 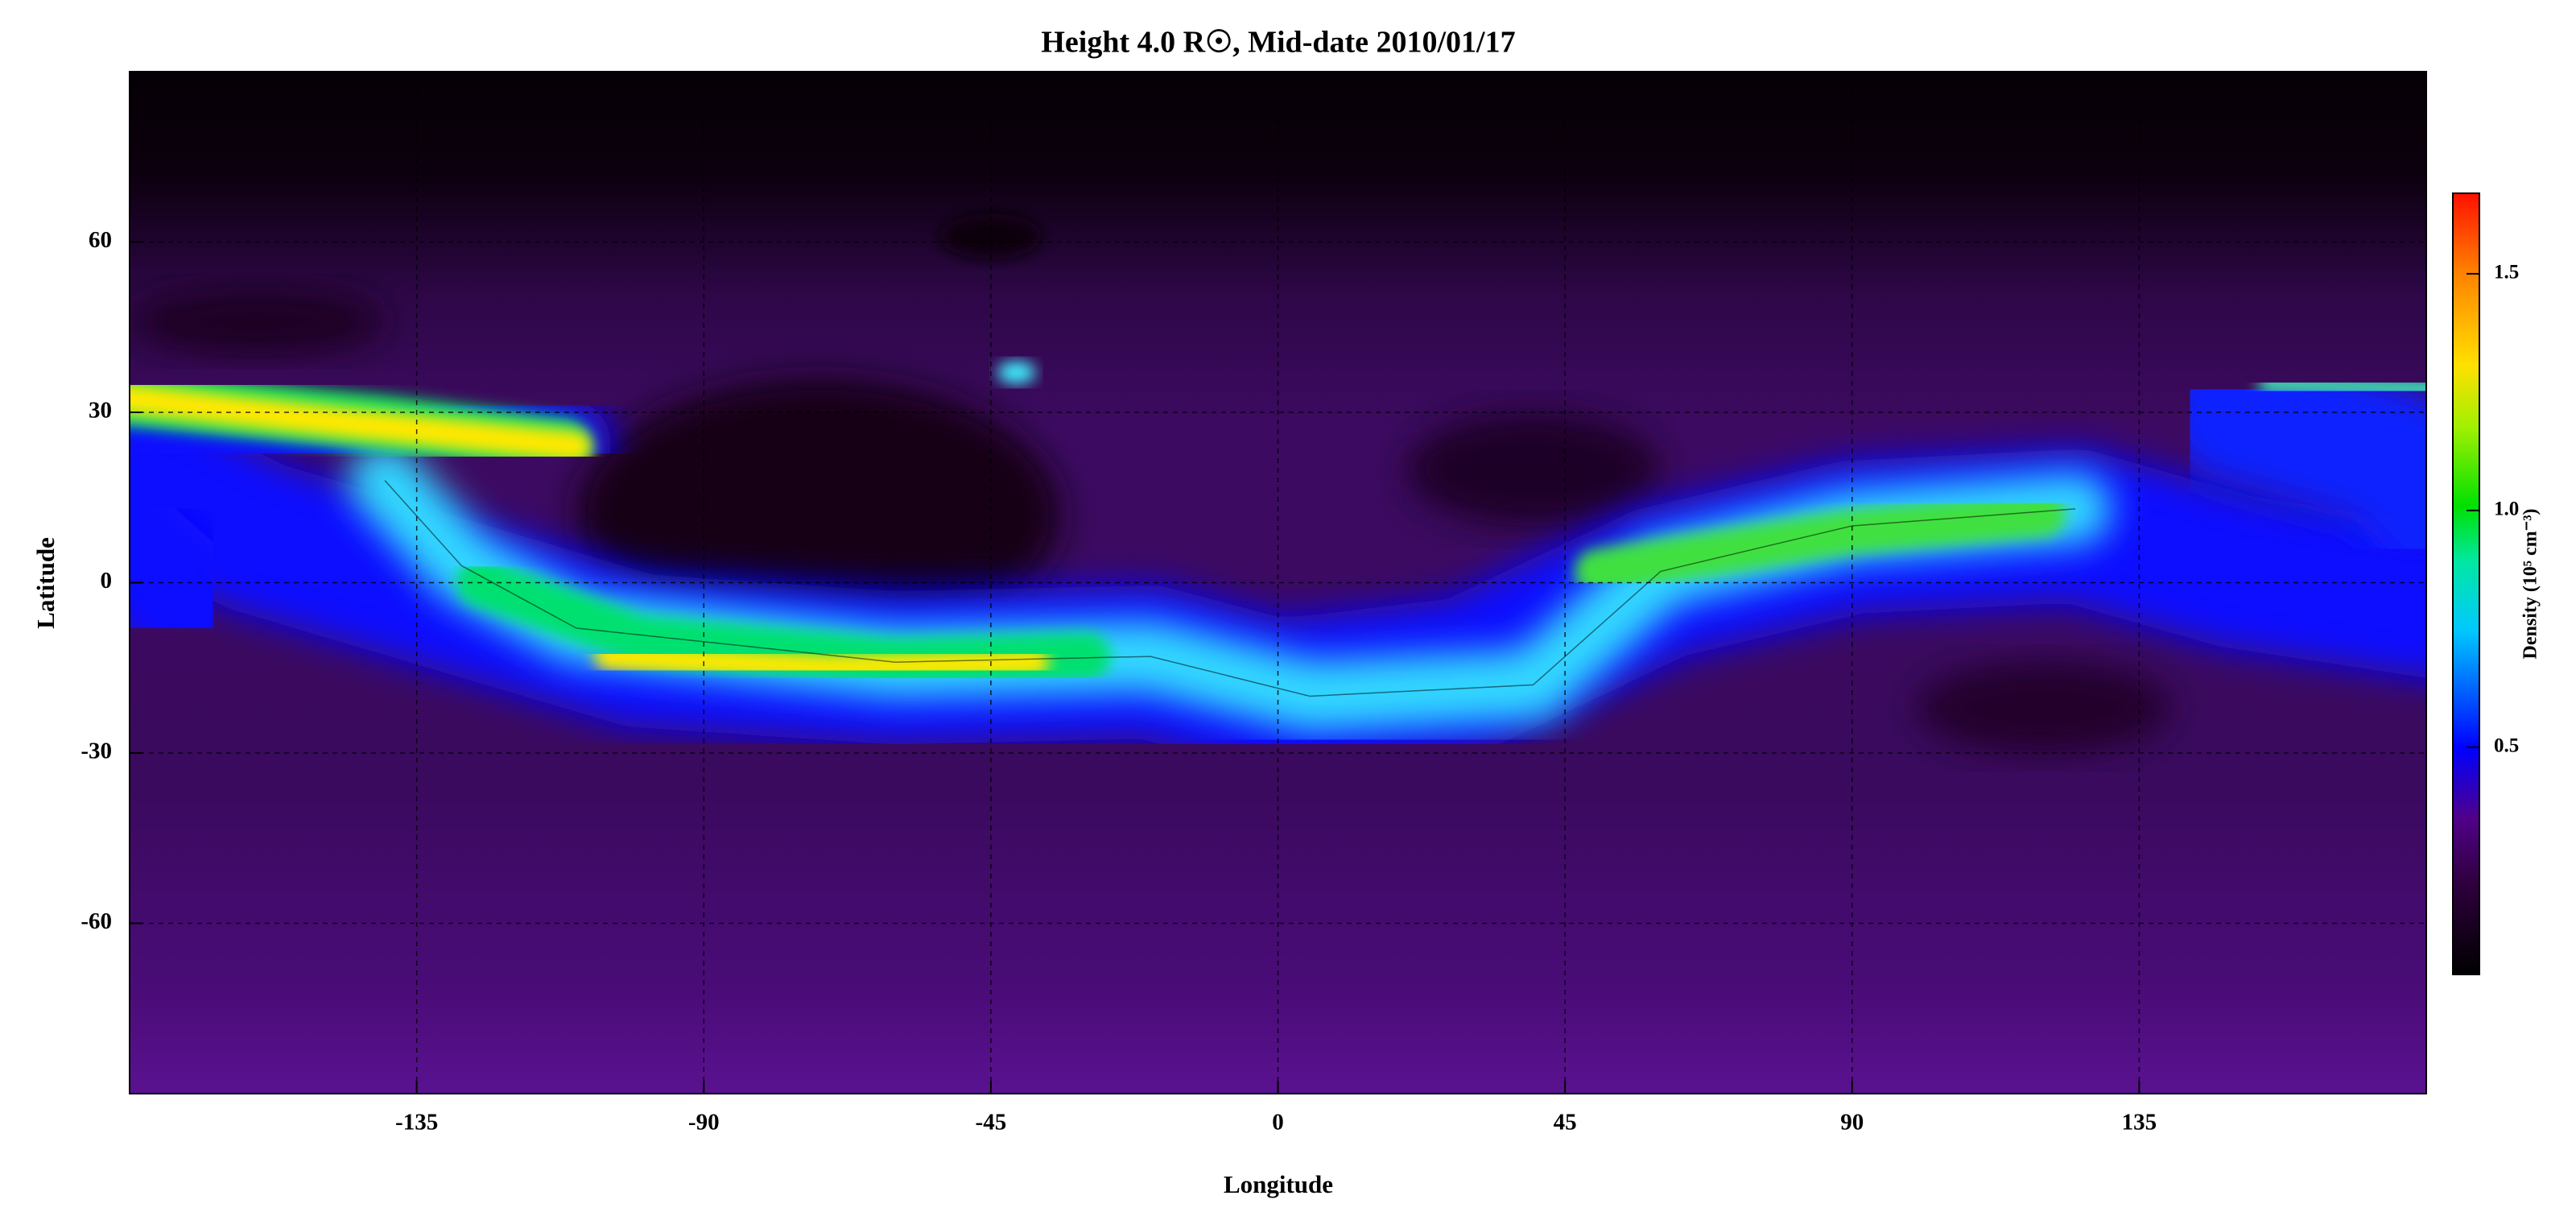 I want to click on y-tick-label: 0, so click(x=107, y=581).